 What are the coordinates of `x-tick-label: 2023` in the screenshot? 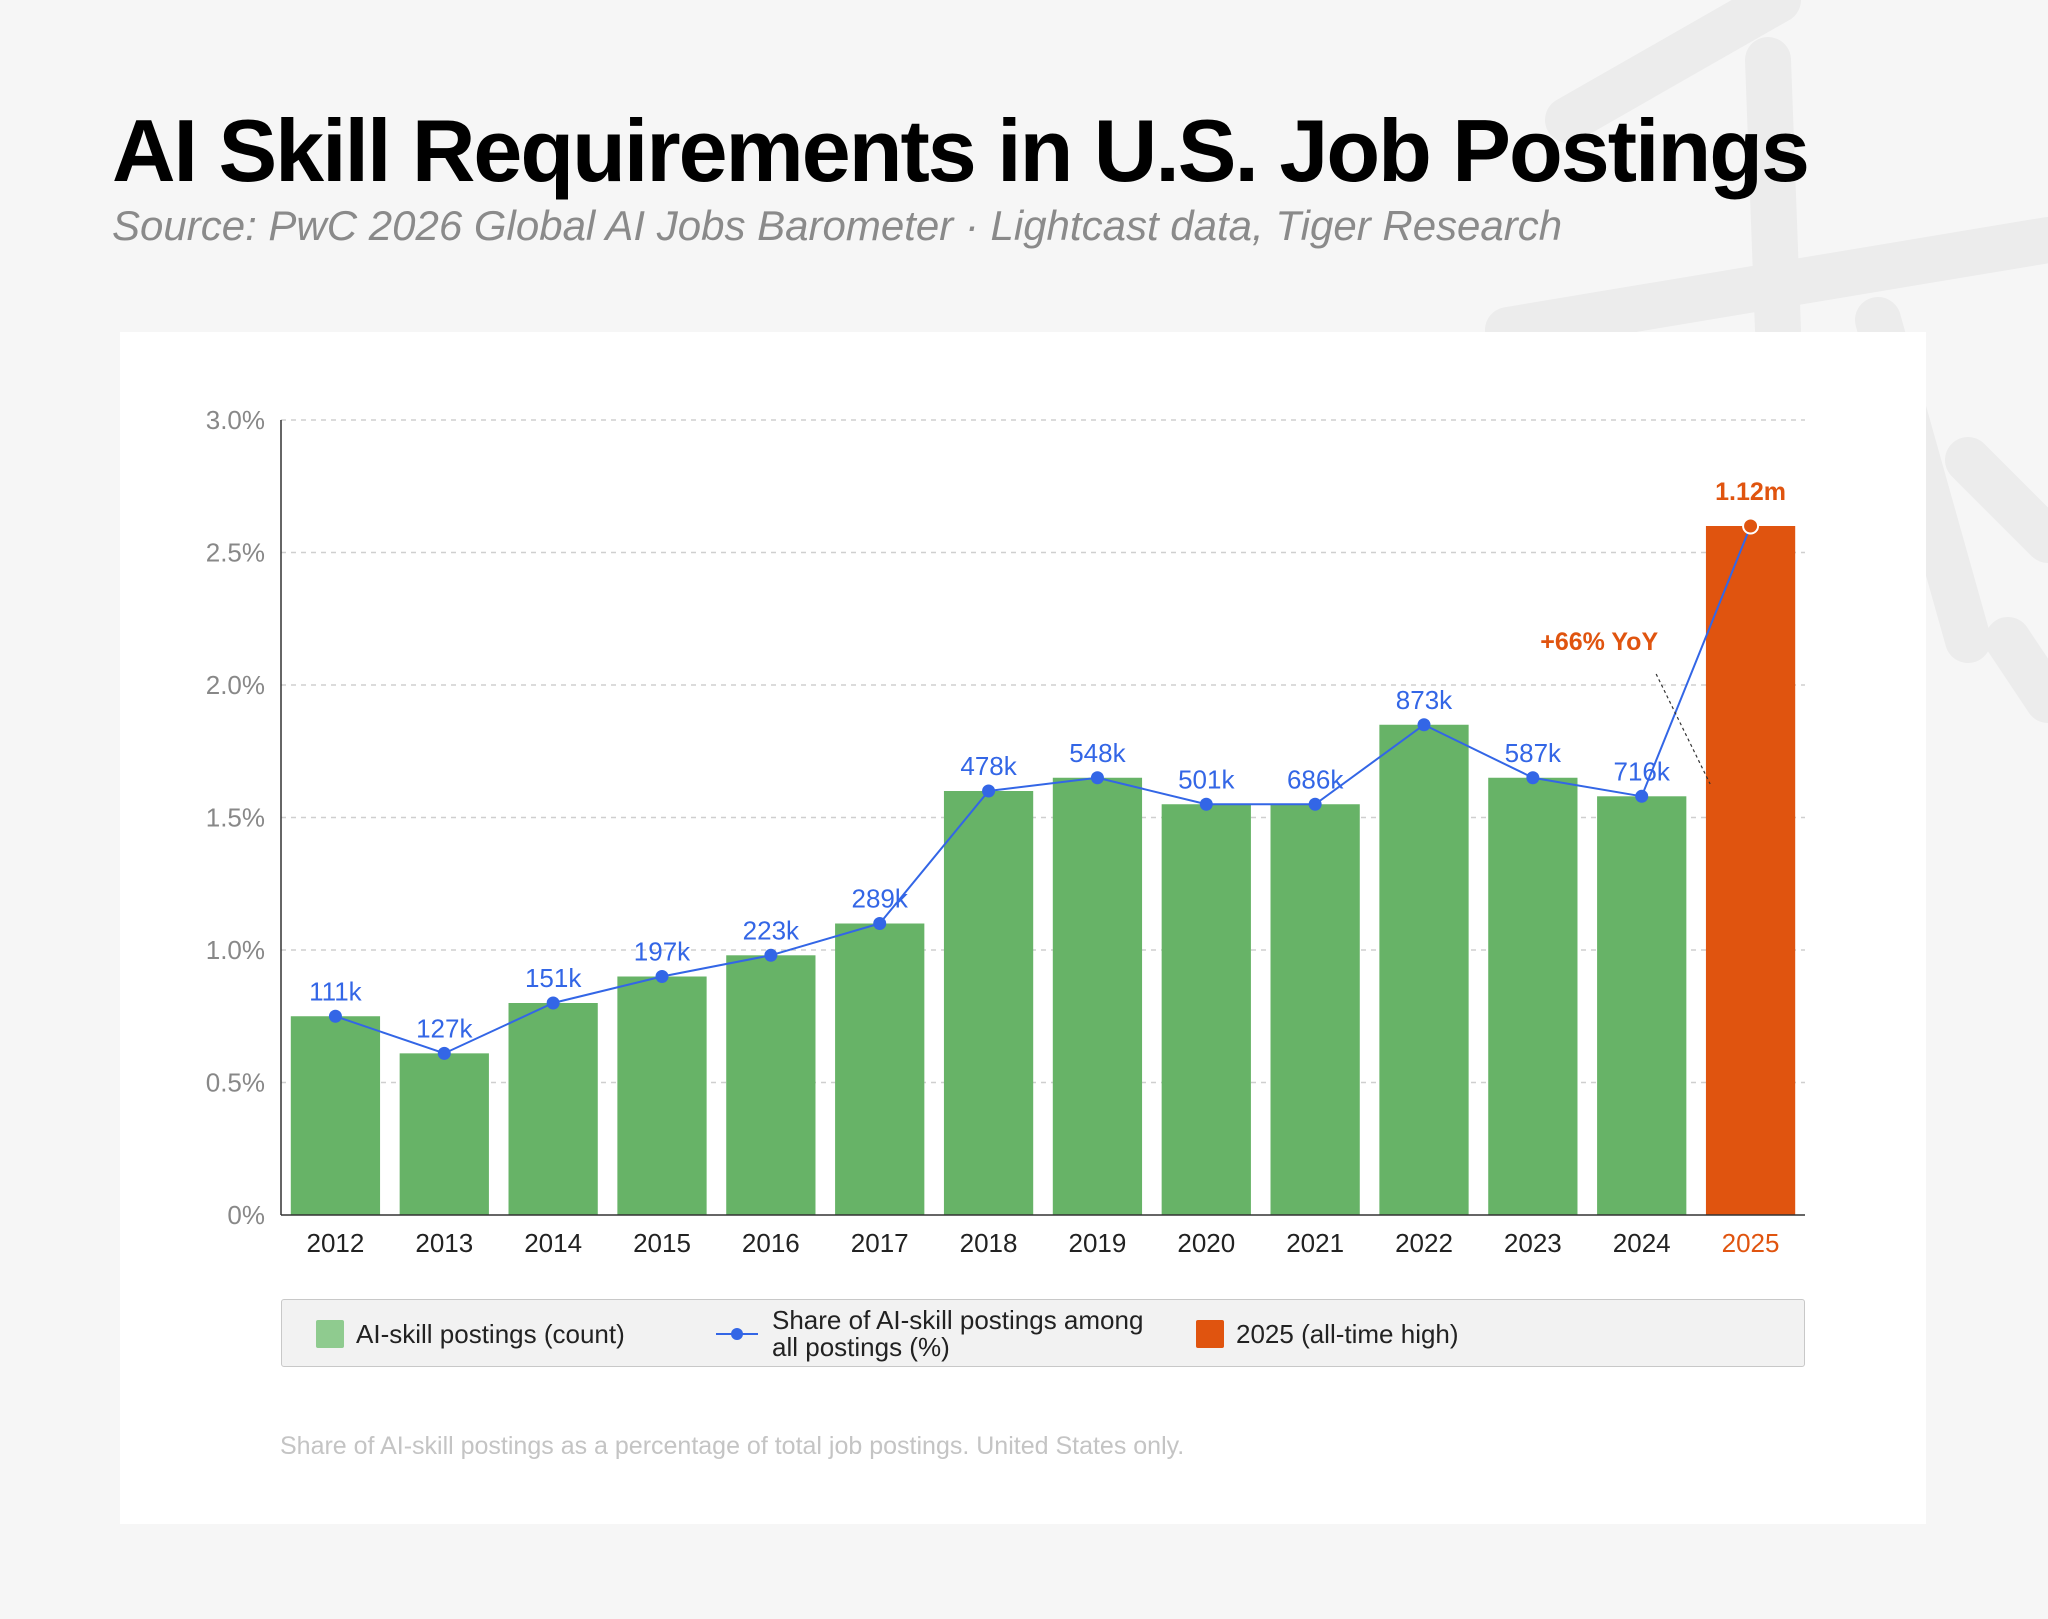 It's located at (1533, 1243).